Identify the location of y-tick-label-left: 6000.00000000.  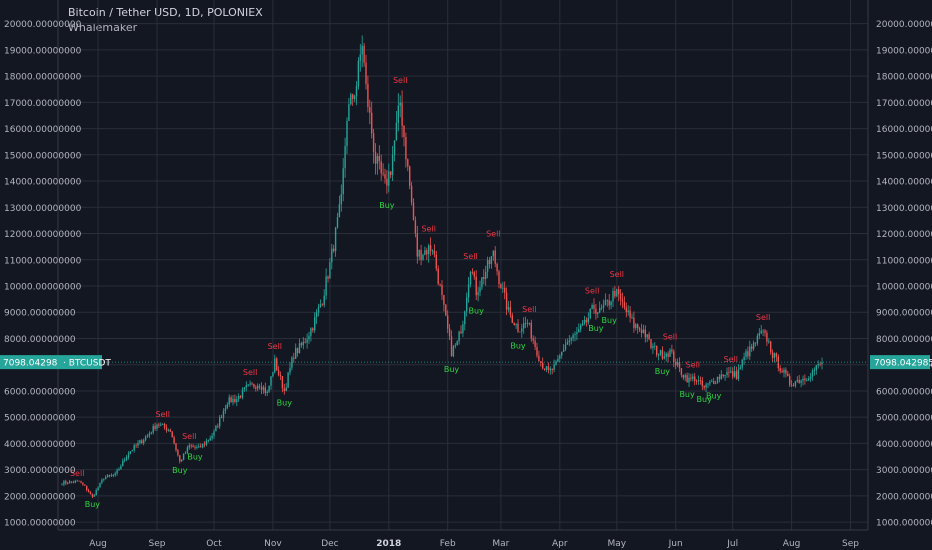
(40, 392).